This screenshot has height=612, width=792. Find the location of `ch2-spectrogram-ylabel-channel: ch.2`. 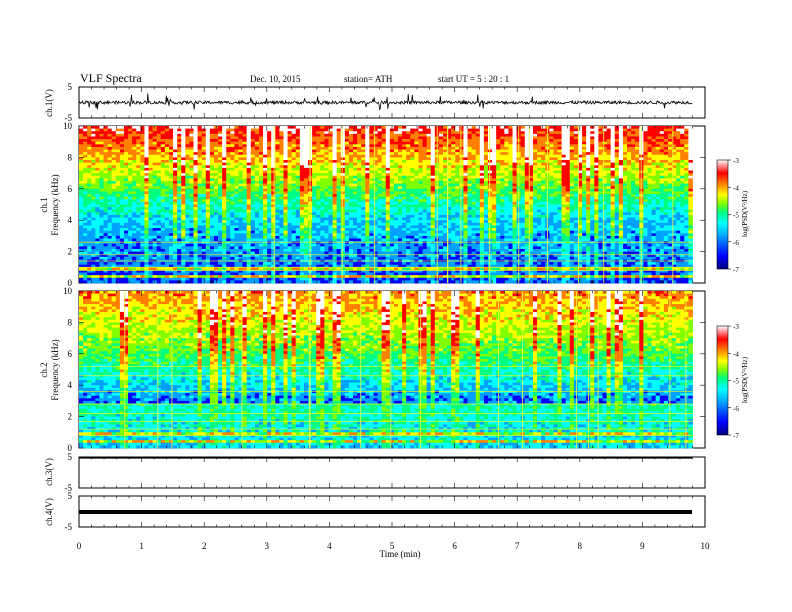

ch2-spectrogram-ylabel-channel: ch.2 is located at coordinates (44, 369).